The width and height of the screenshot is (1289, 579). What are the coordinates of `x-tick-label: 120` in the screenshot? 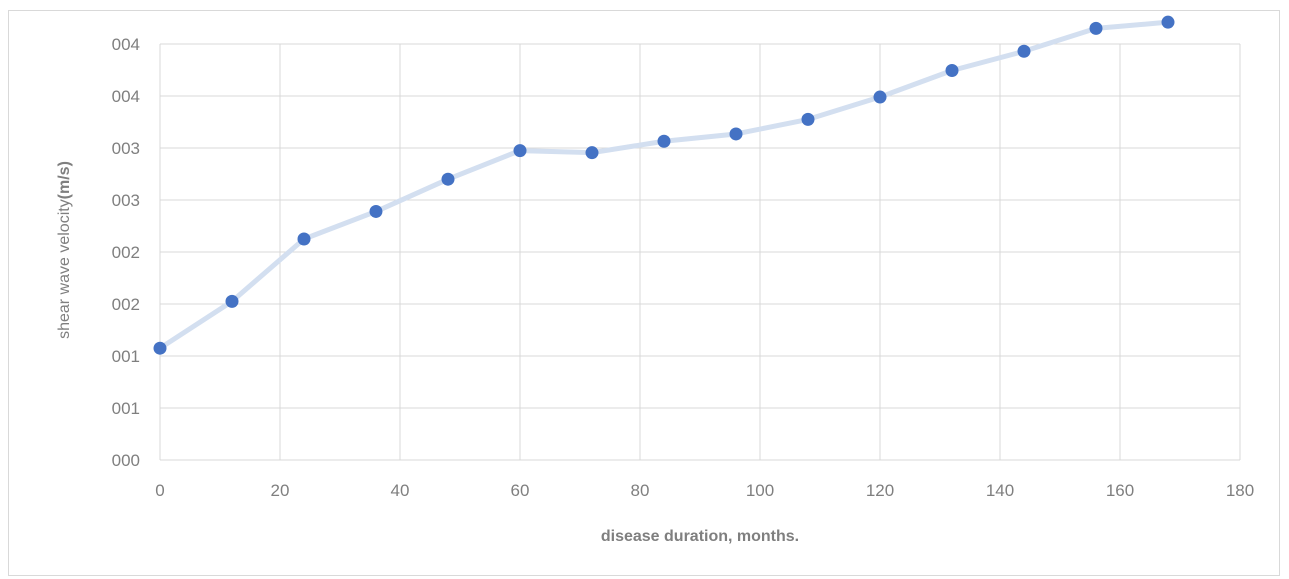 It's located at (880, 490).